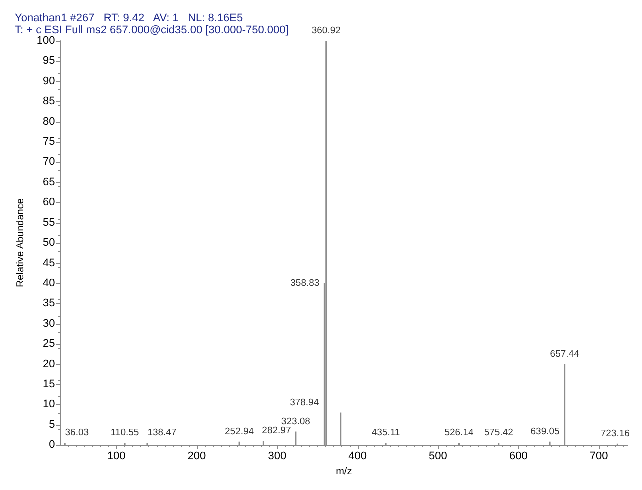  I want to click on y-tick-label: 30, so click(49, 324).